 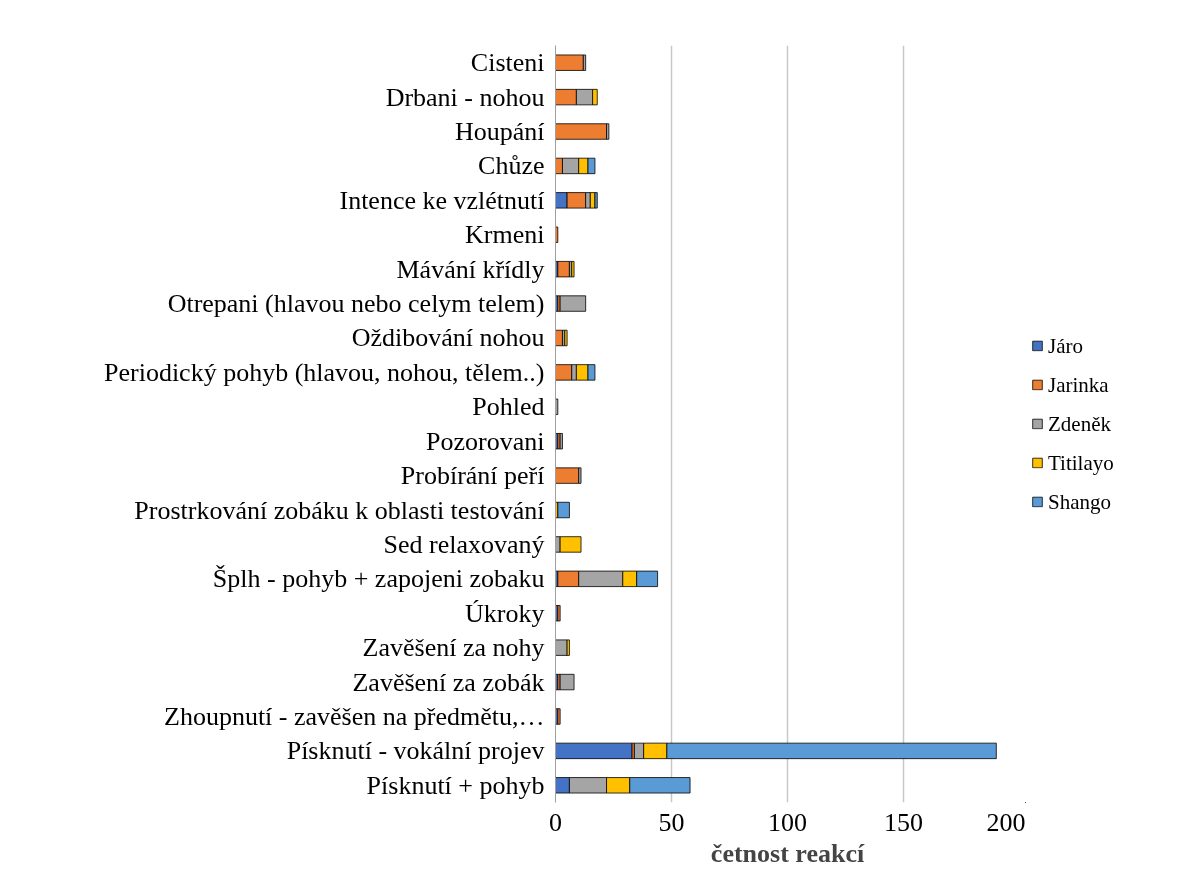 What do you see at coordinates (415, 751) in the screenshot?
I see `y-tick-label: Písknutí - vokální projev` at bounding box center [415, 751].